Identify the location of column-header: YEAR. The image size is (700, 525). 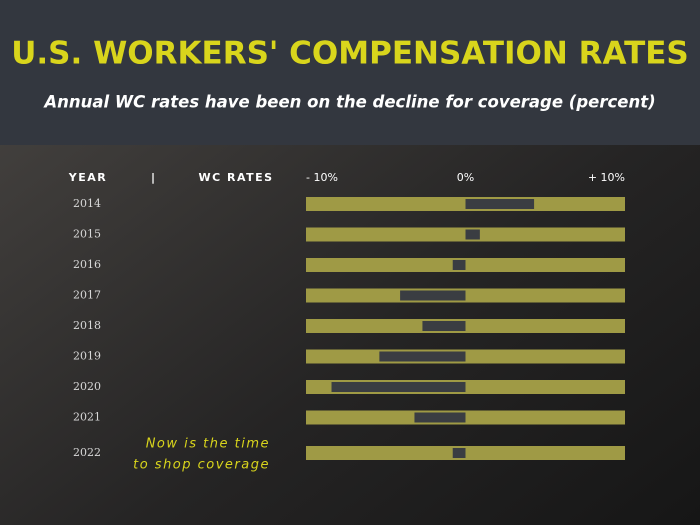
(87, 177).